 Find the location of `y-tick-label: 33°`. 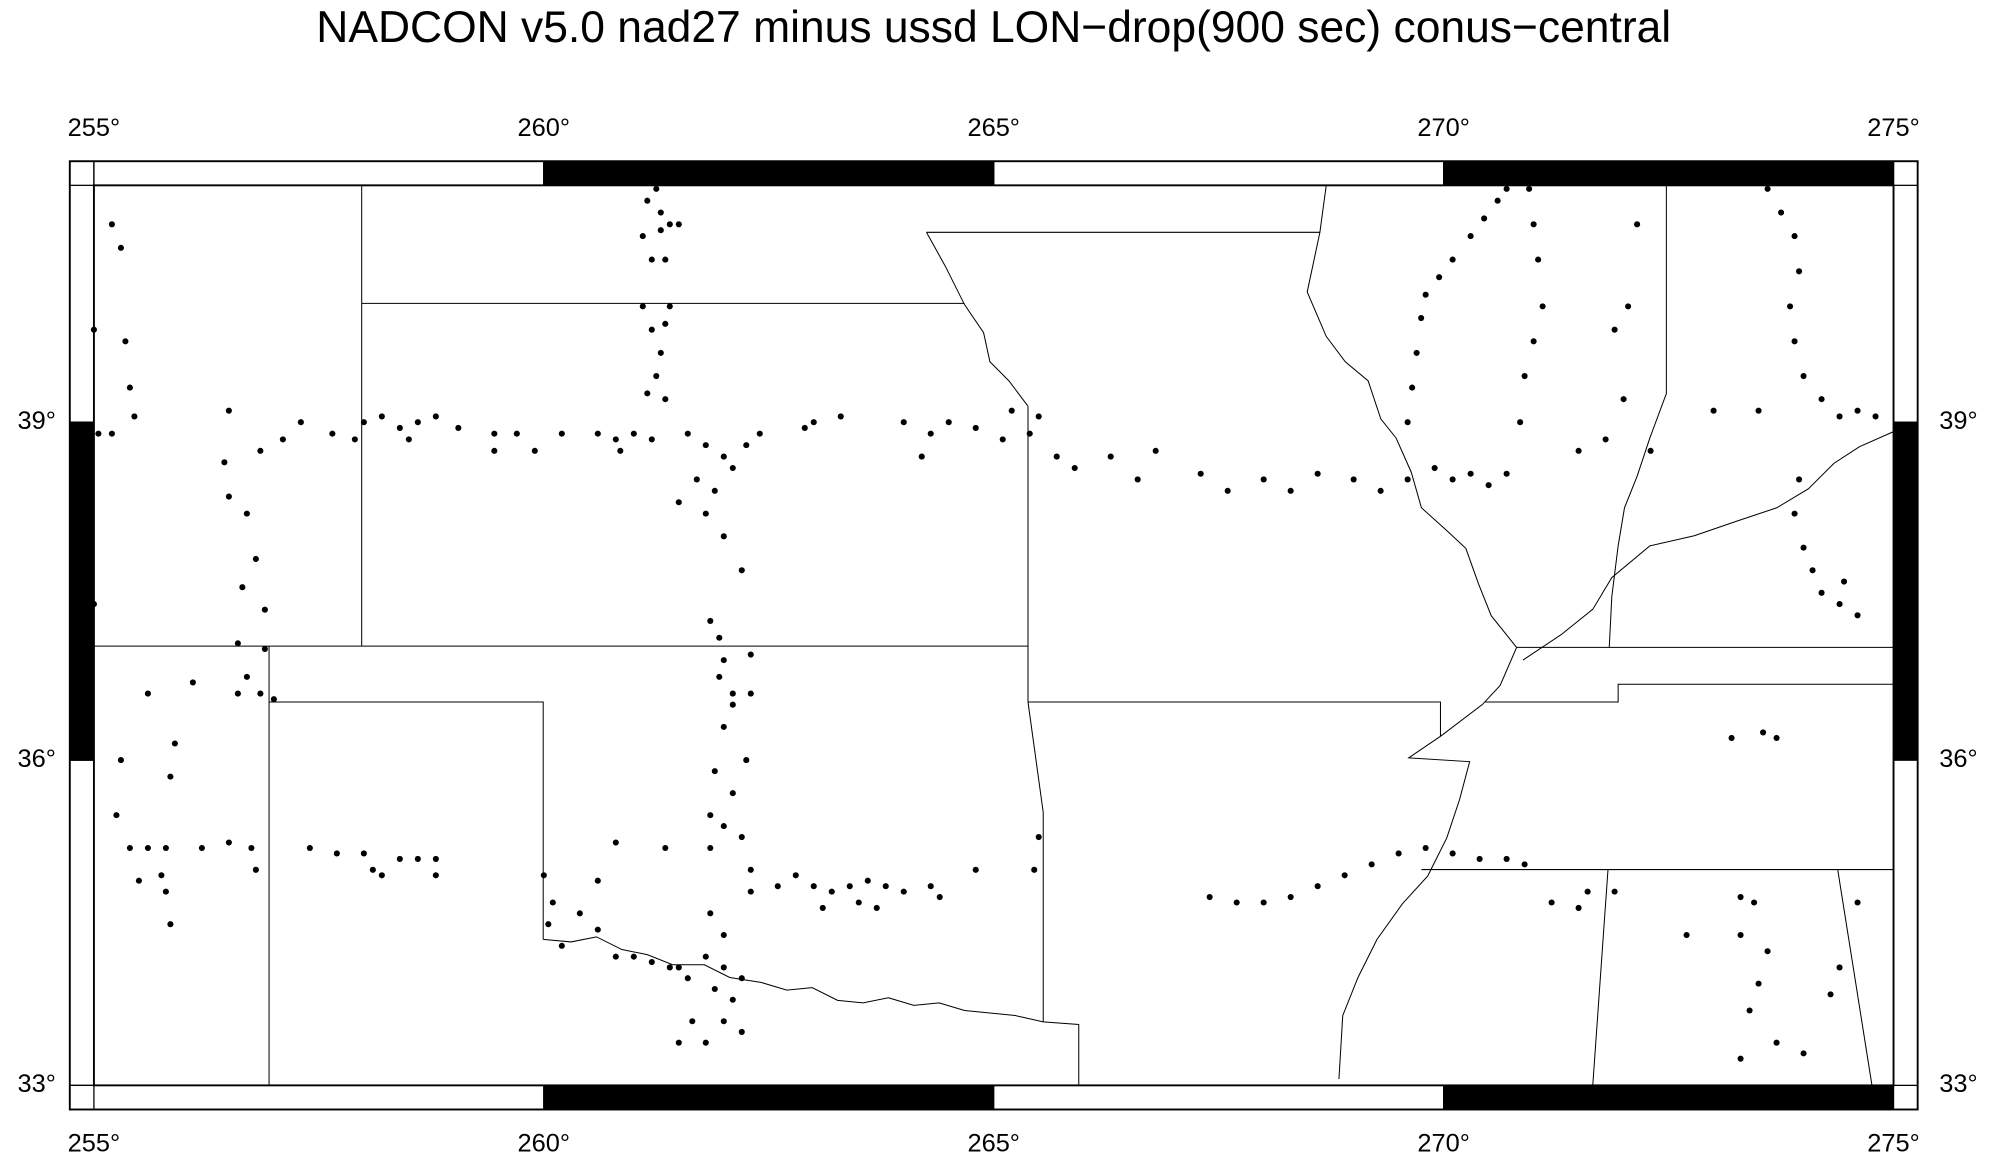

y-tick-label: 33° is located at coordinates (36, 1084).